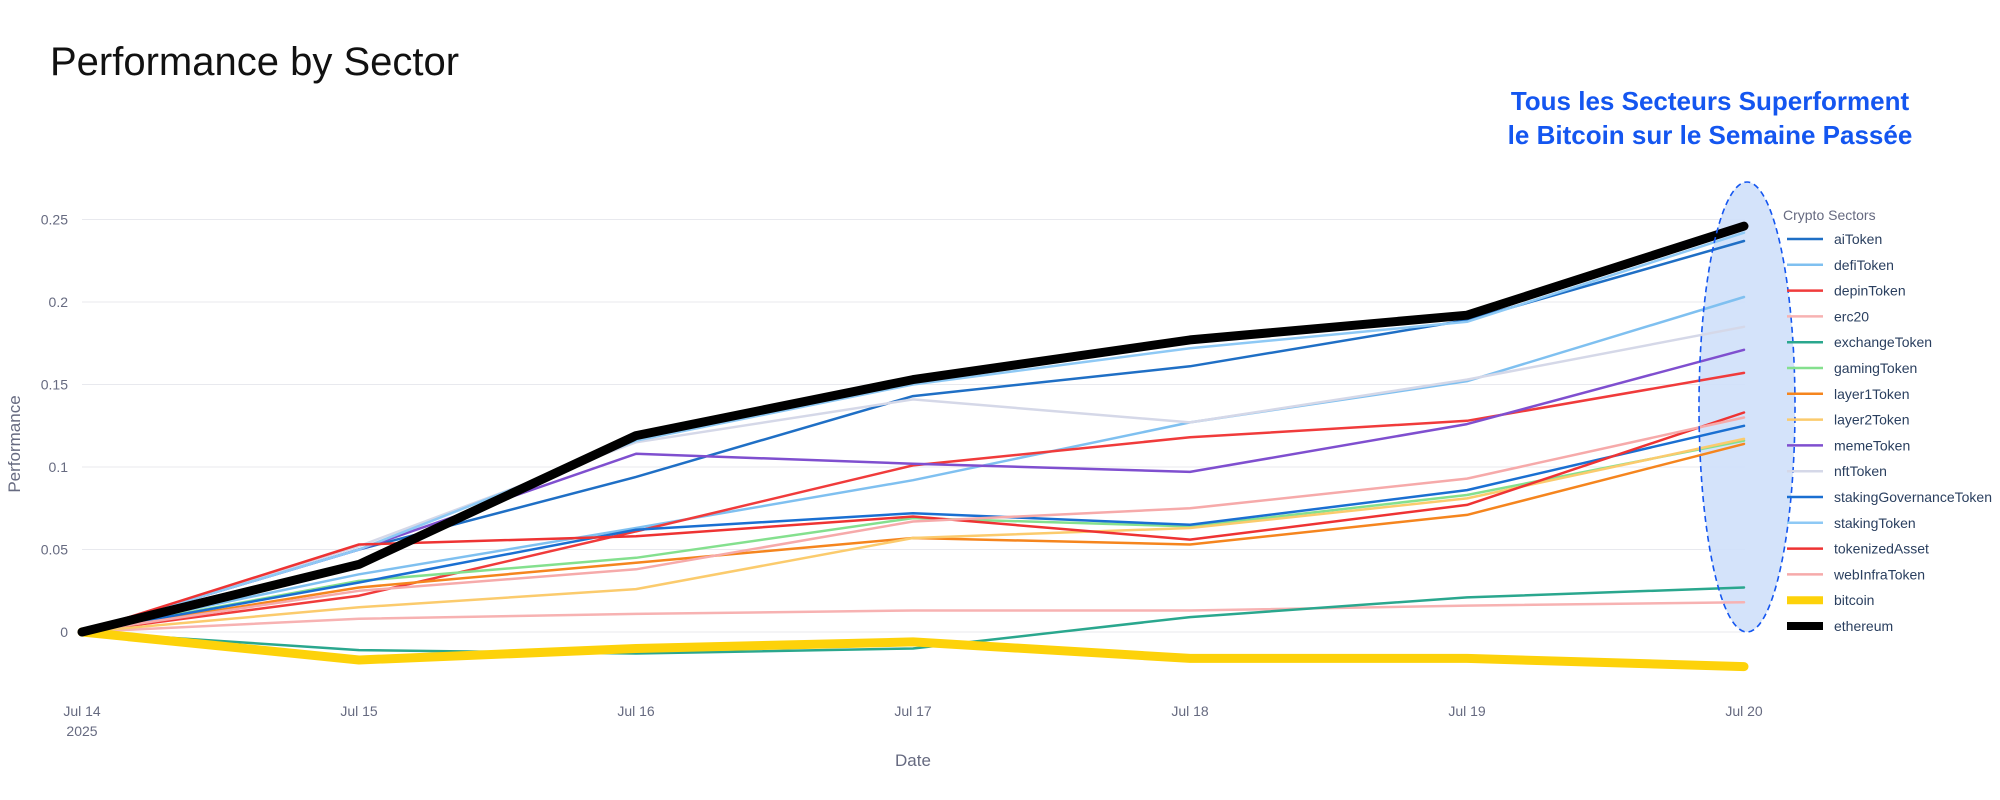 Image resolution: width=2000 pixels, height=800 pixels. What do you see at coordinates (1872, 394) in the screenshot?
I see `legend-label: layer1Token` at bounding box center [1872, 394].